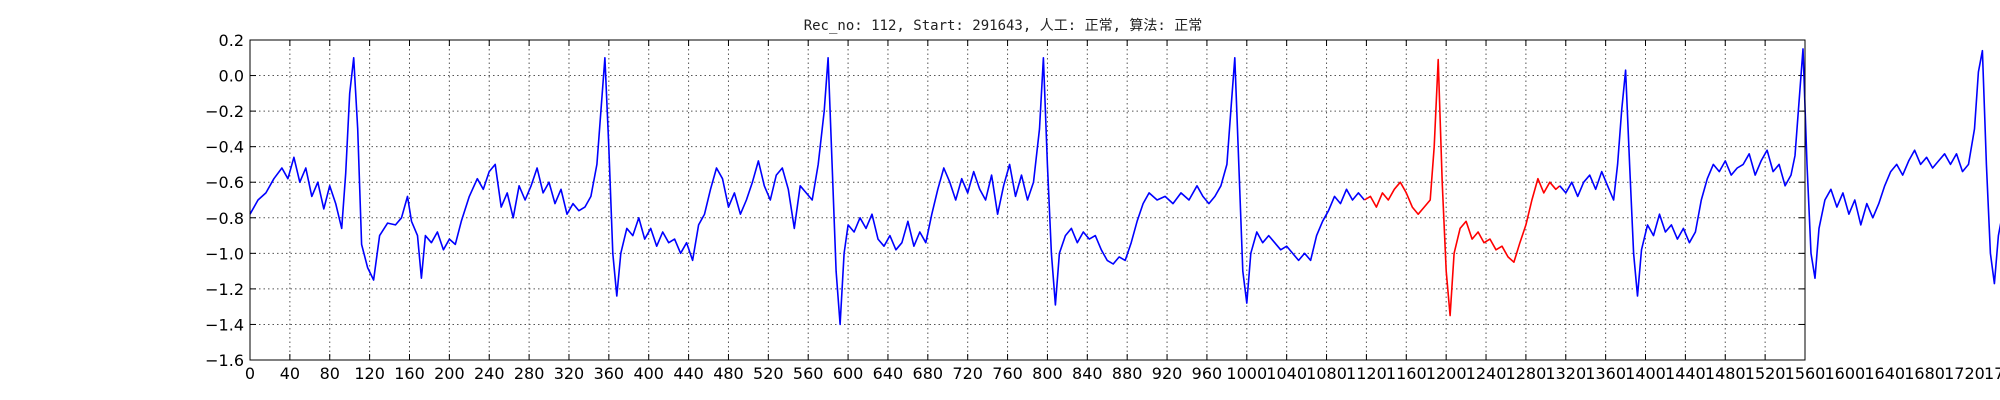 The height and width of the screenshot is (400, 2000). Describe the element at coordinates (928, 373) in the screenshot. I see `x-tick-label: 680` at that location.